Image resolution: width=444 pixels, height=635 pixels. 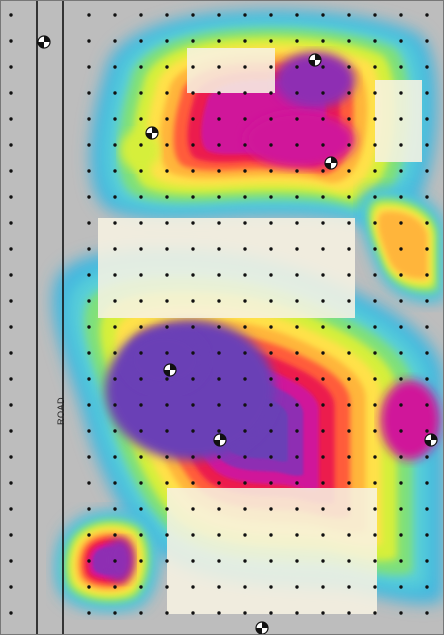 What do you see at coordinates (402, 245) in the screenshot?
I see `heat-ring` at bounding box center [402, 245].